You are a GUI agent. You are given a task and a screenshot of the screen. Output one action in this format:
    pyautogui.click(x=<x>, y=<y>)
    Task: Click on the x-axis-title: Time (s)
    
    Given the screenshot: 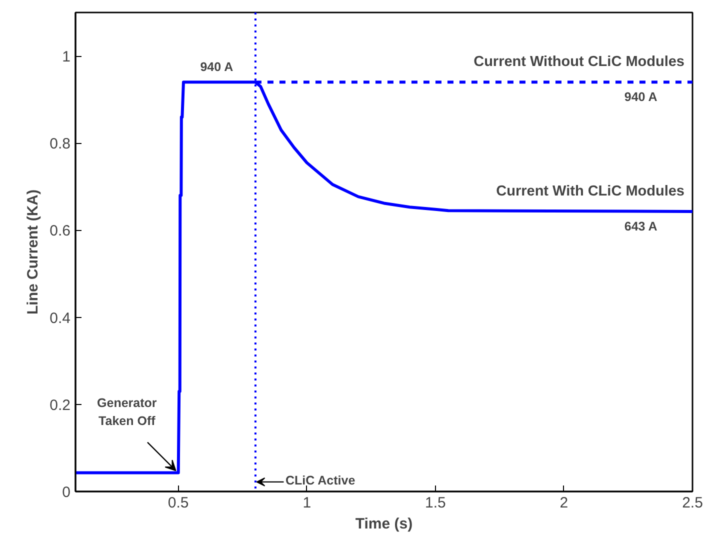 What is the action you would take?
    pyautogui.click(x=384, y=524)
    